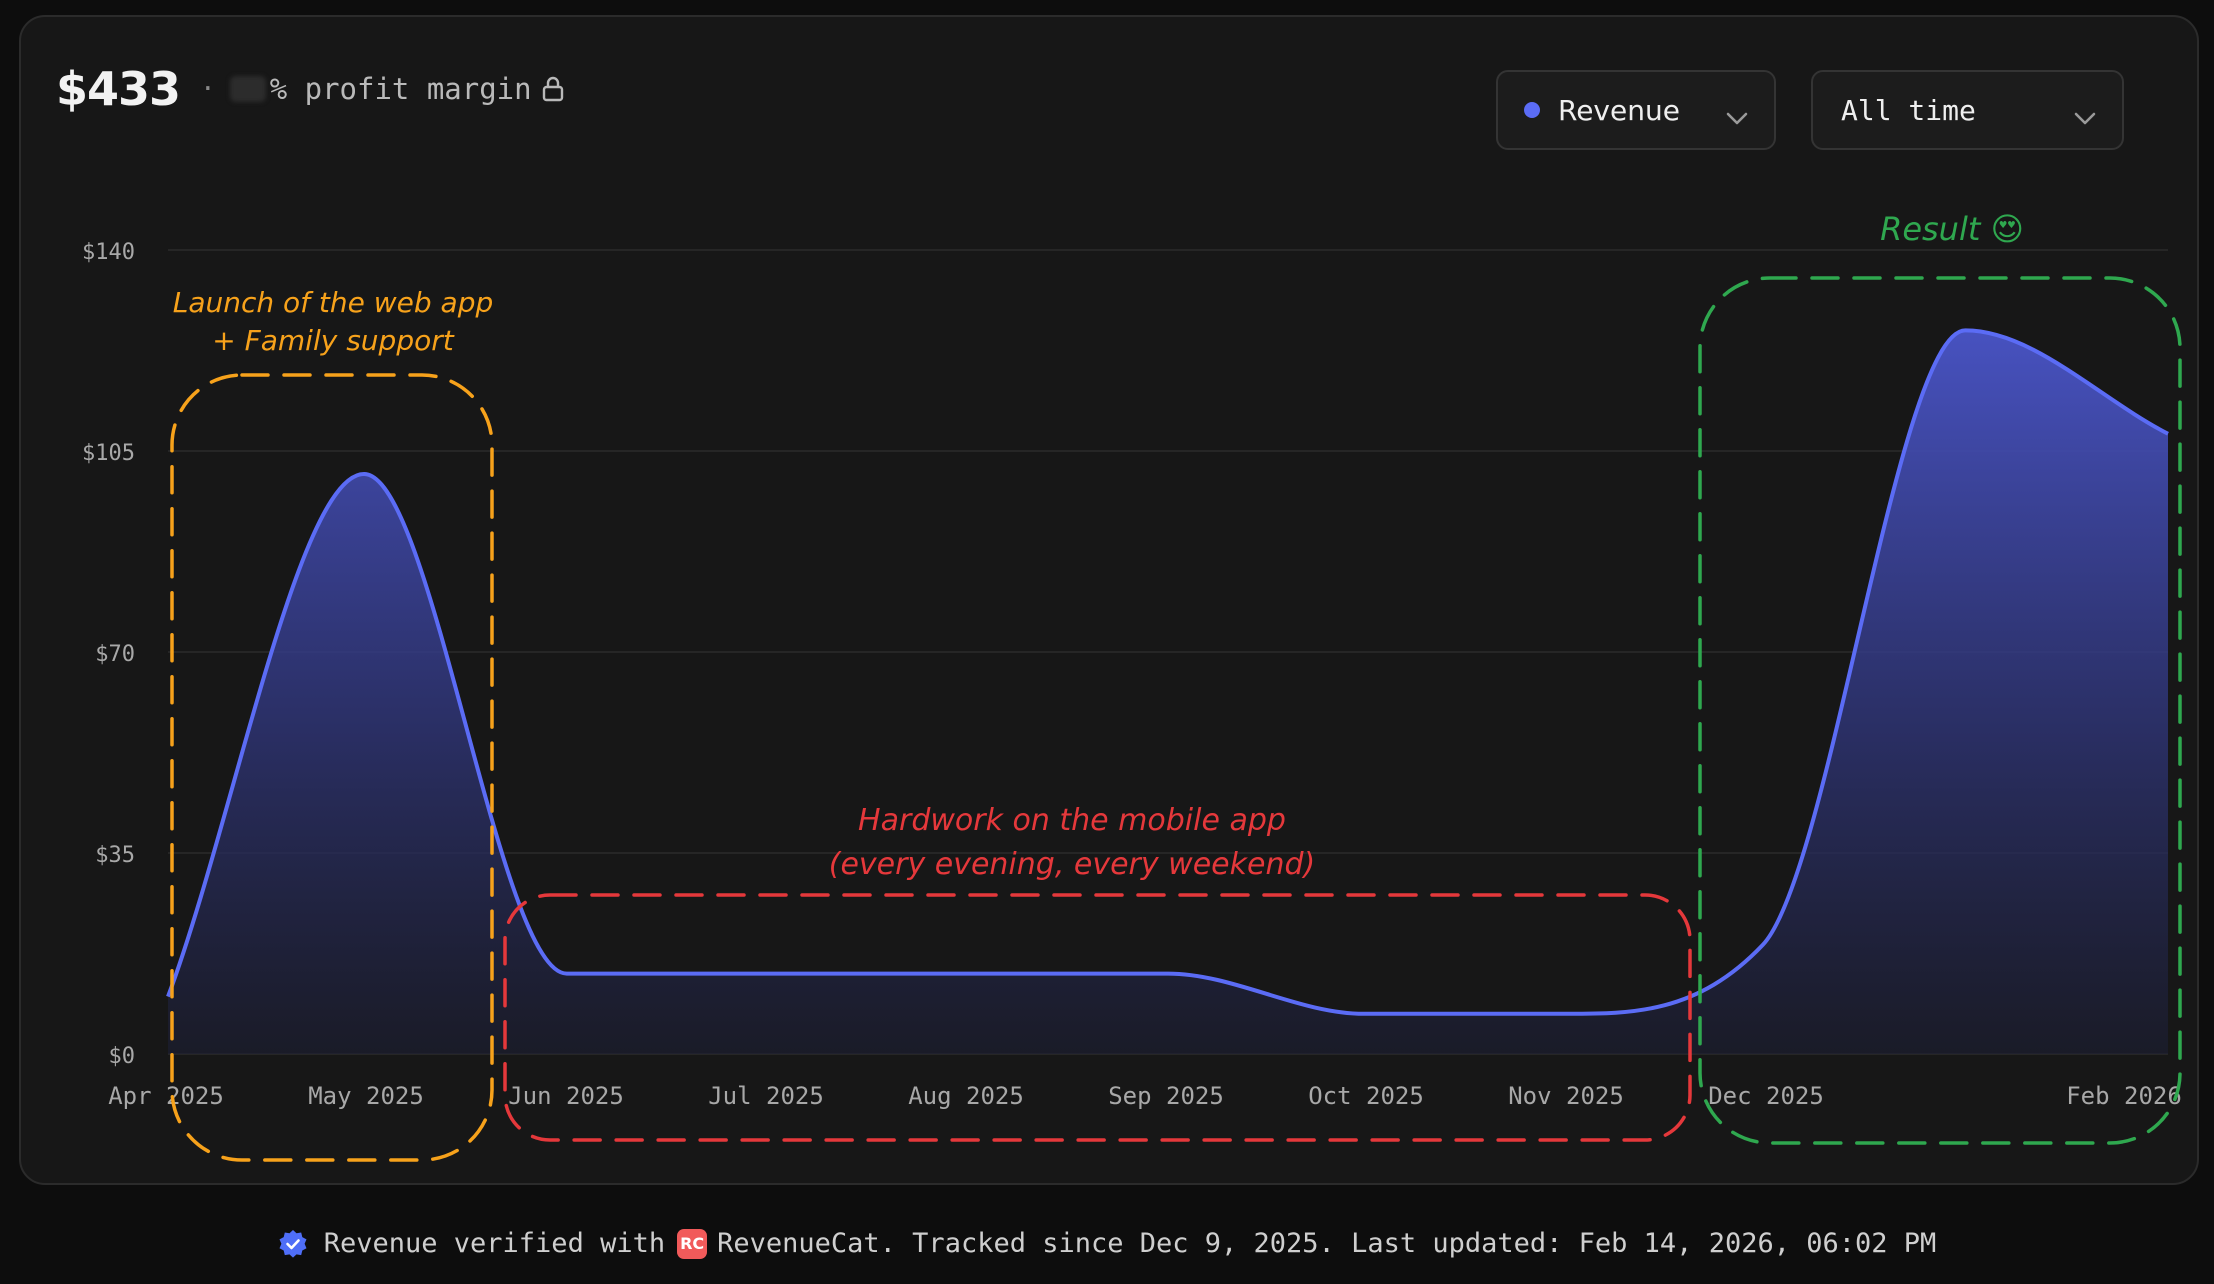 The image size is (2214, 1284). I want to click on revenue-dot-icon, so click(1532, 110).